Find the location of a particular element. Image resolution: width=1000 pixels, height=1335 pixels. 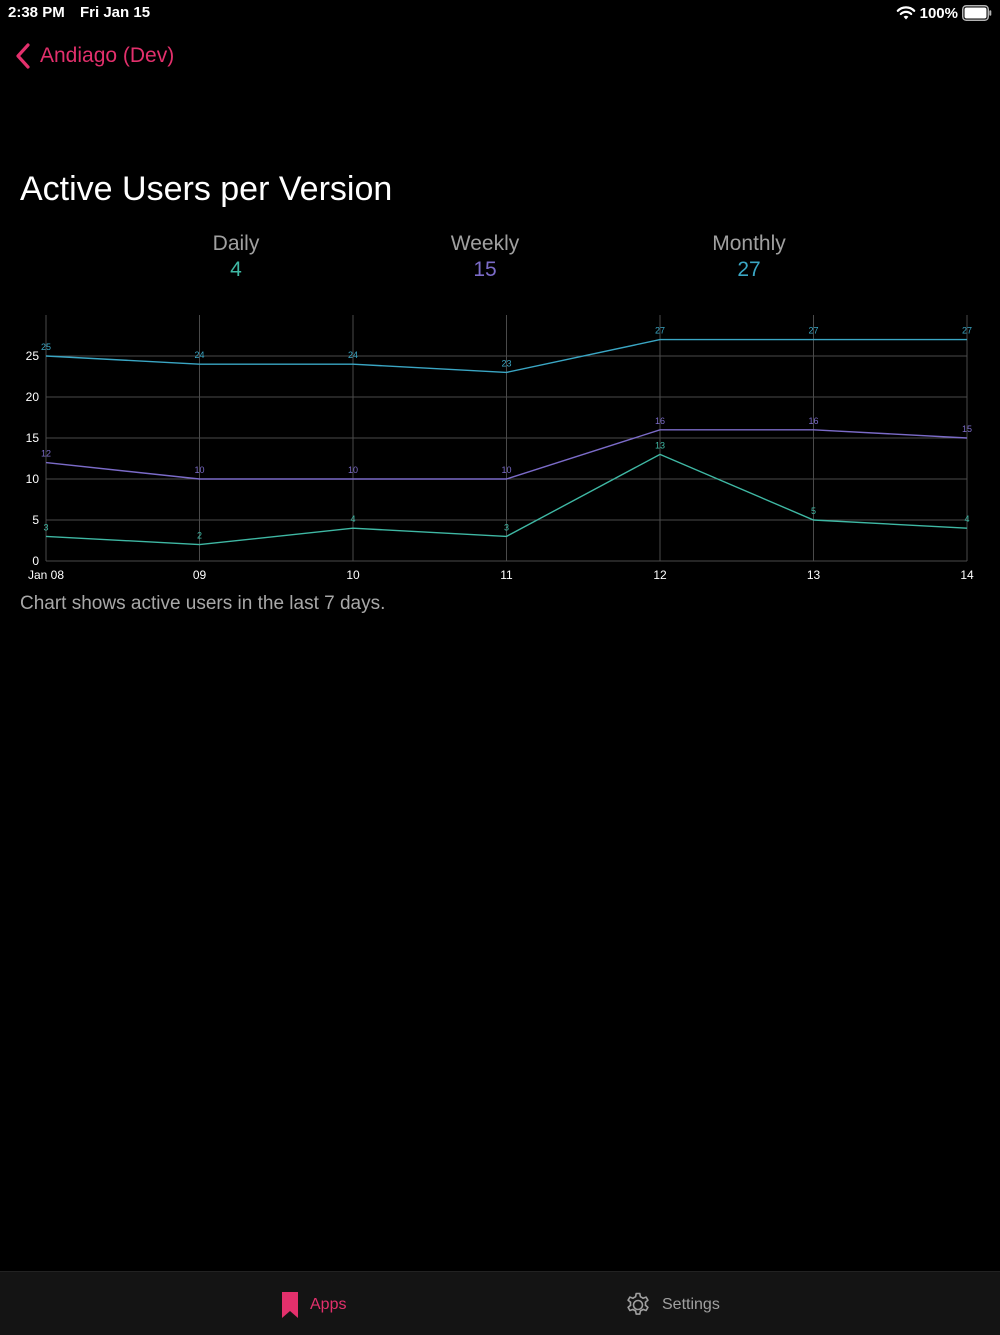

y-tick-label: 5 is located at coordinates (35, 520).